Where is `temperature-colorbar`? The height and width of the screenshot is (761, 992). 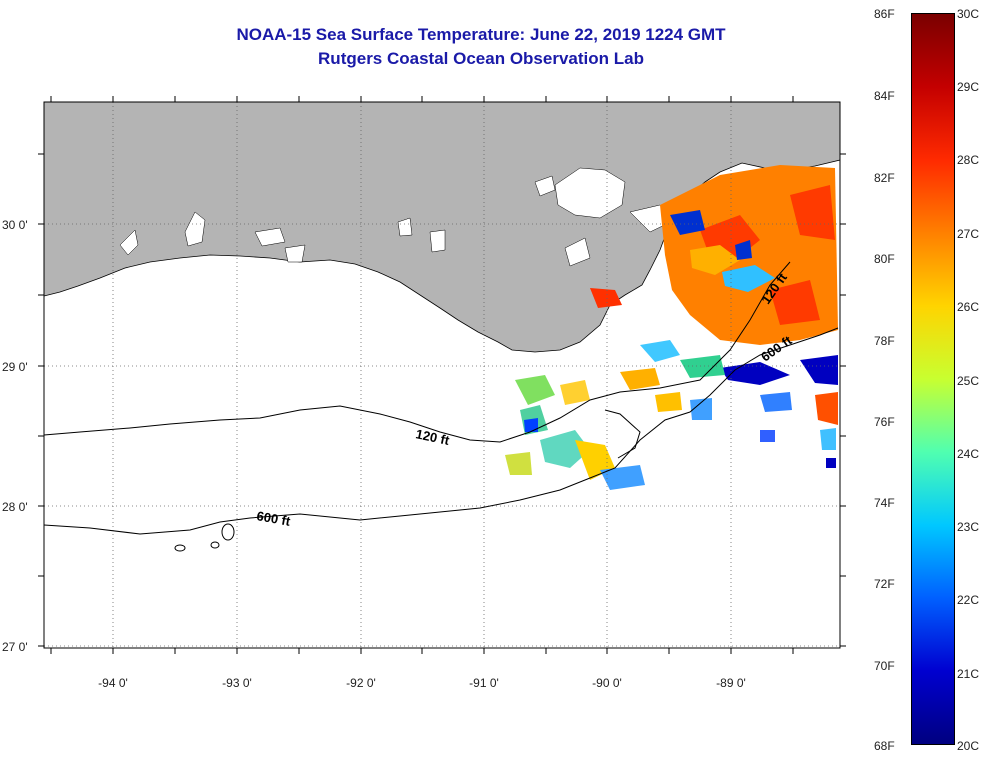 temperature-colorbar is located at coordinates (933, 379).